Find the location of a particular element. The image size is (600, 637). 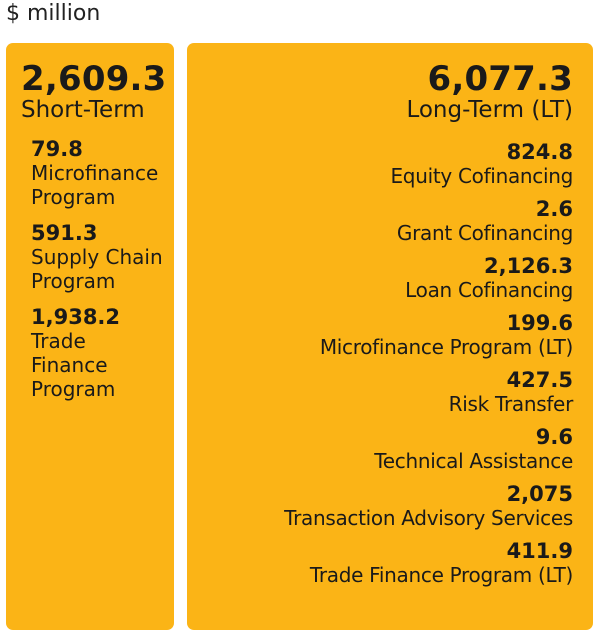

item-label-line: Finance is located at coordinates (69, 365).